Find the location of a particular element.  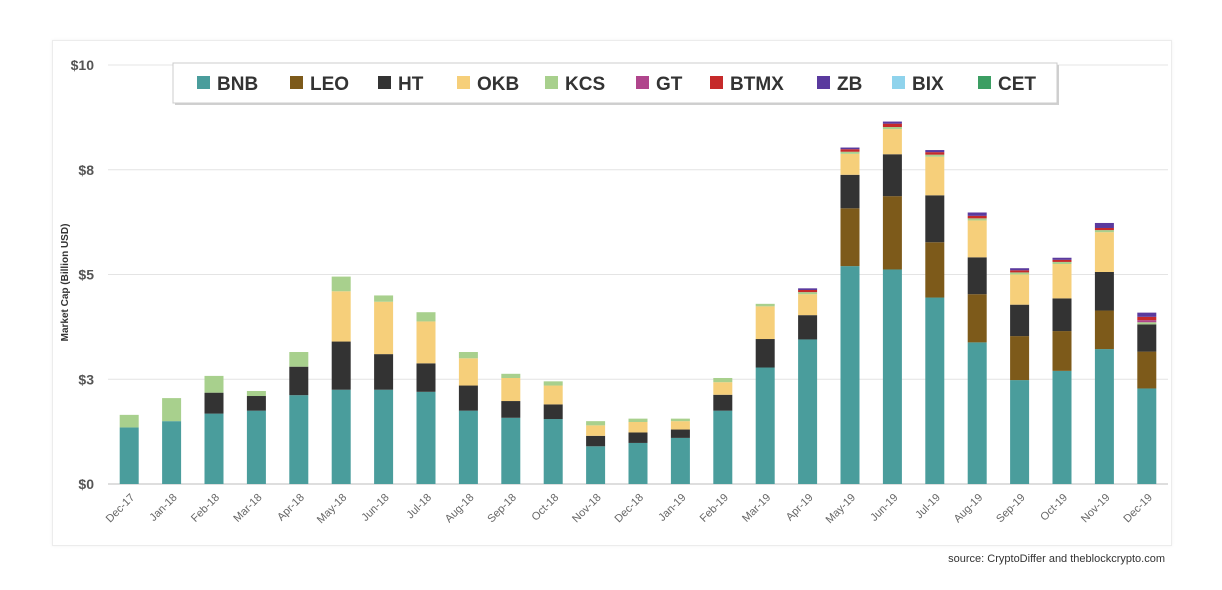

x-tick-label: Oct-18 is located at coordinates (545, 508).